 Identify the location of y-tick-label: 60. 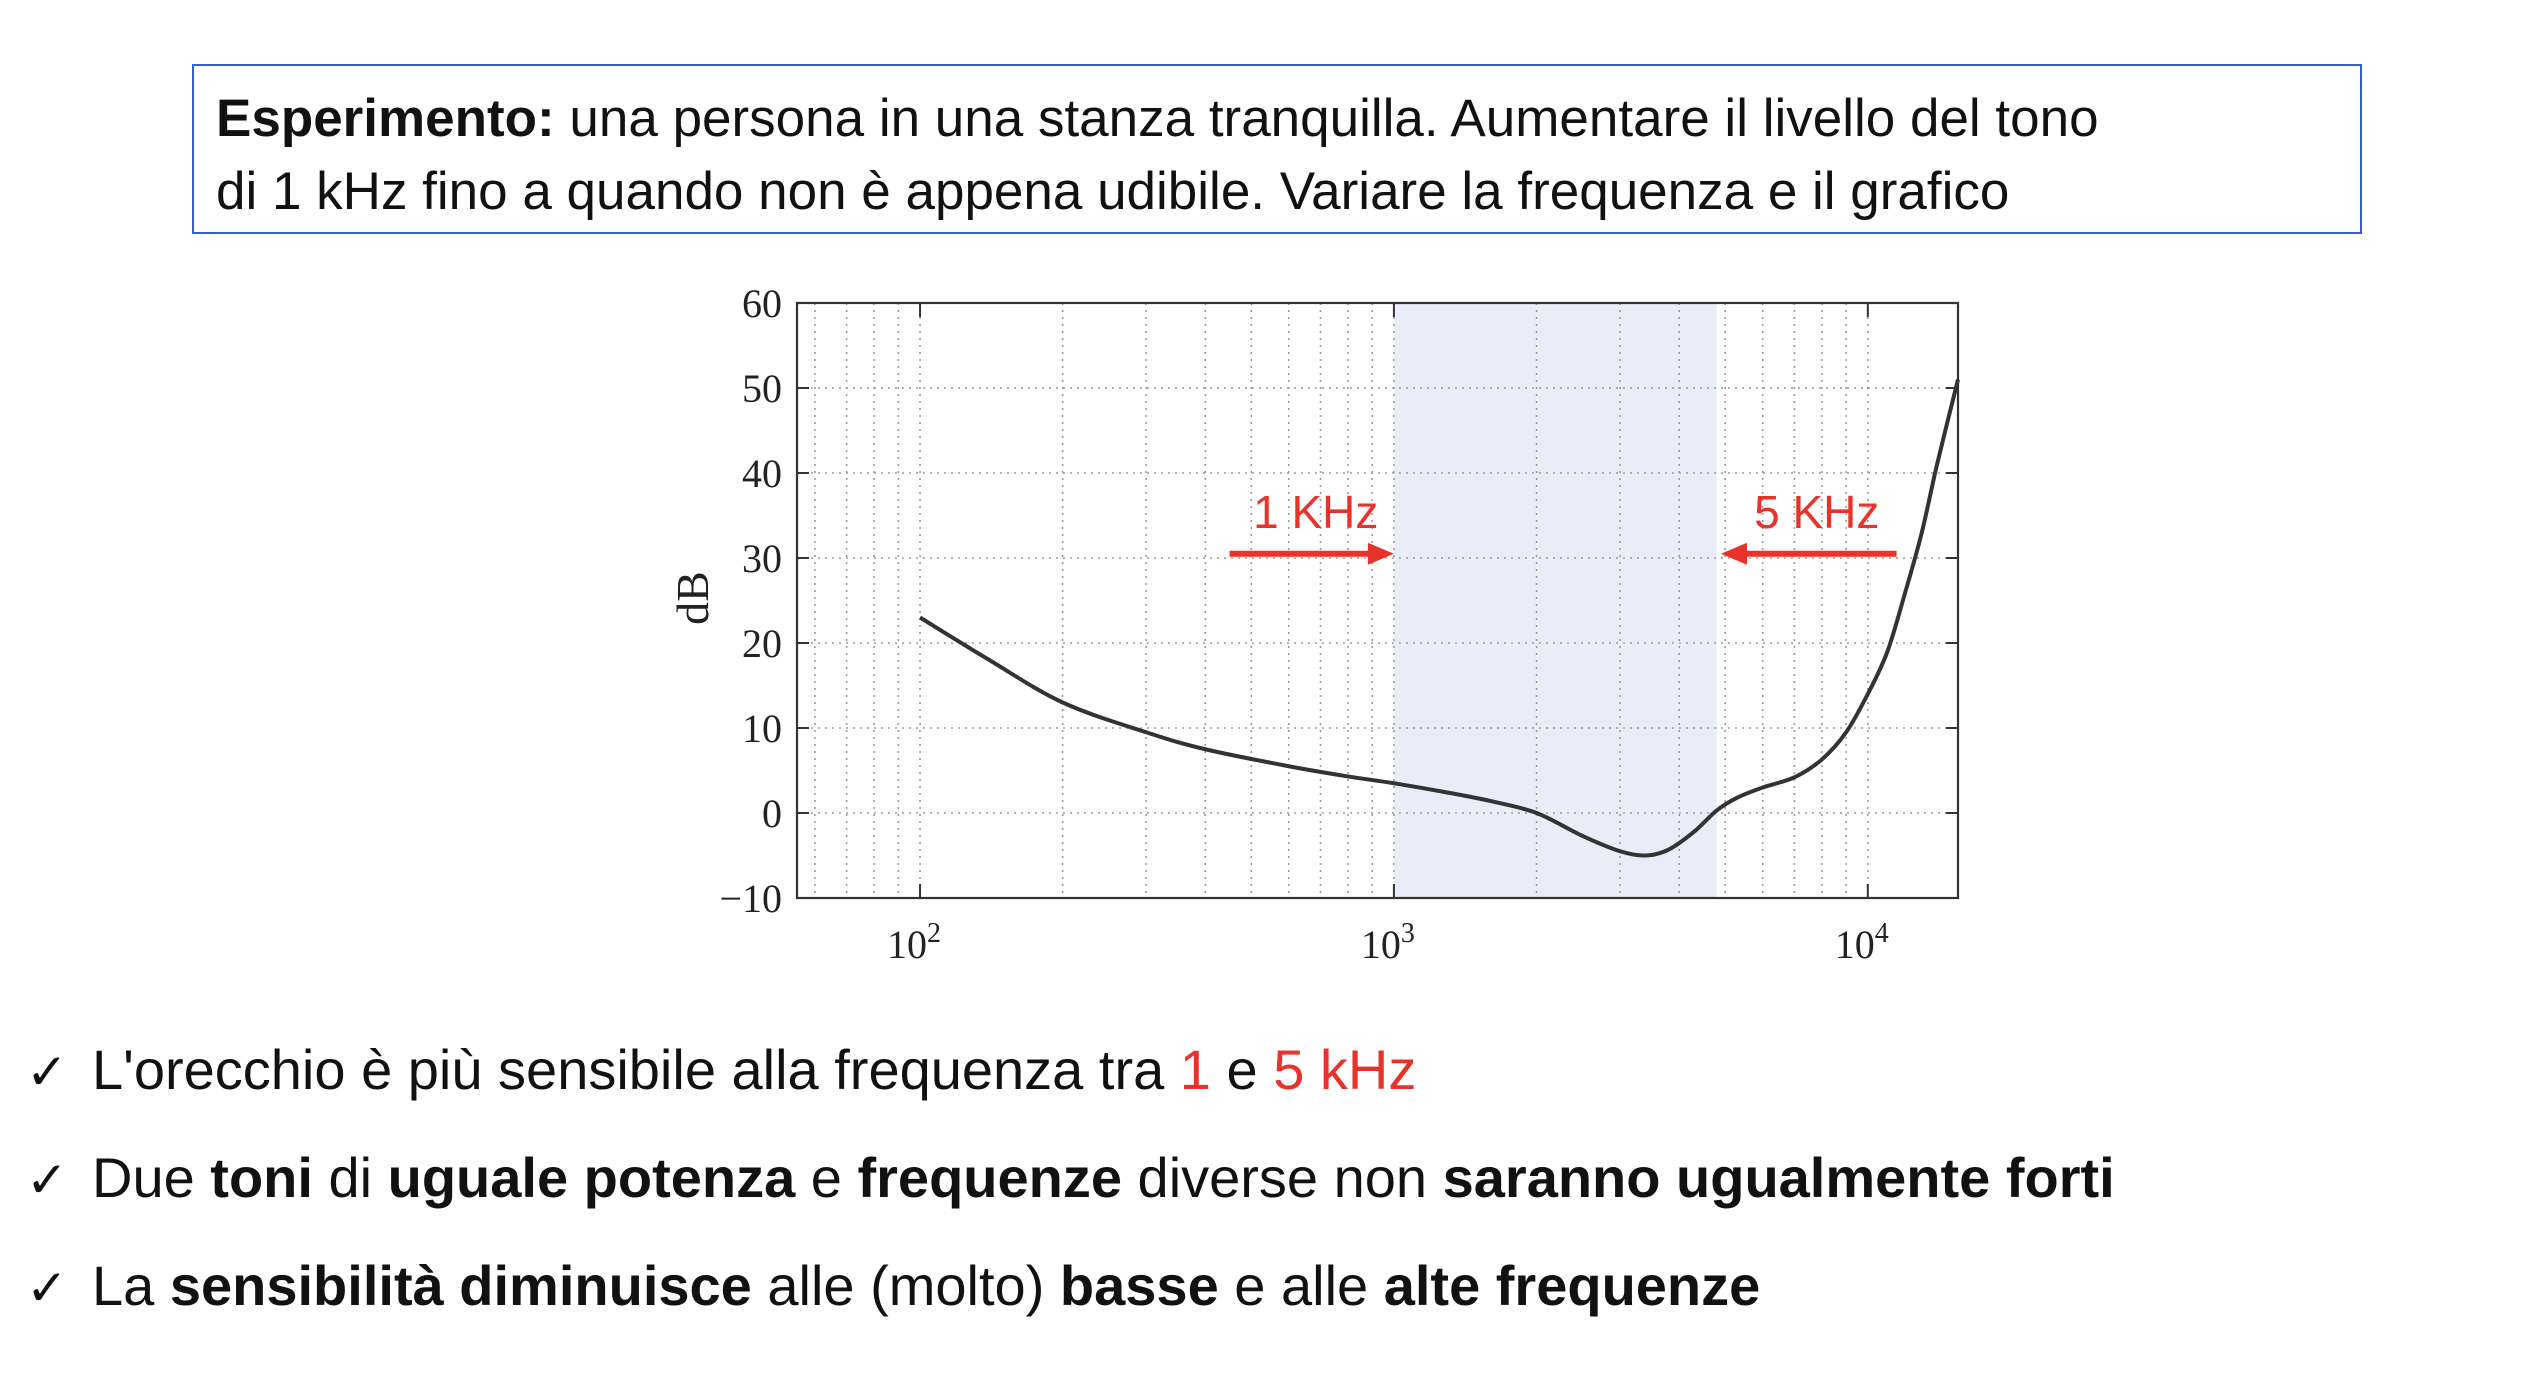
(762, 303).